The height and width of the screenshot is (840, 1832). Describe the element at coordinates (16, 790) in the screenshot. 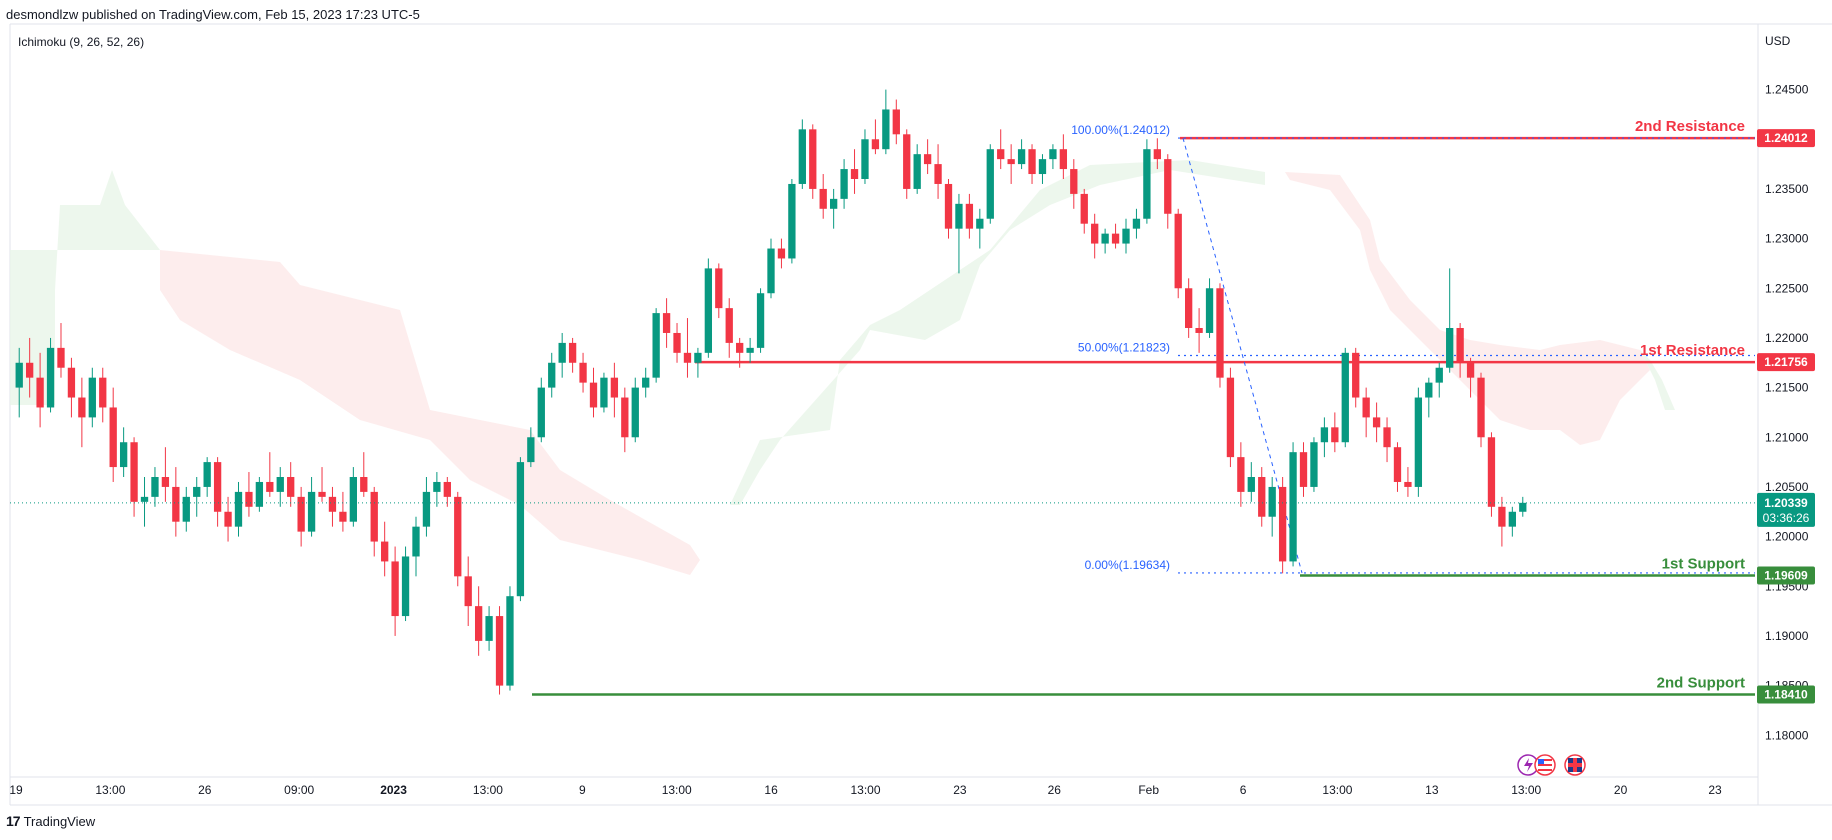

I see `time-tick-label: 19` at that location.